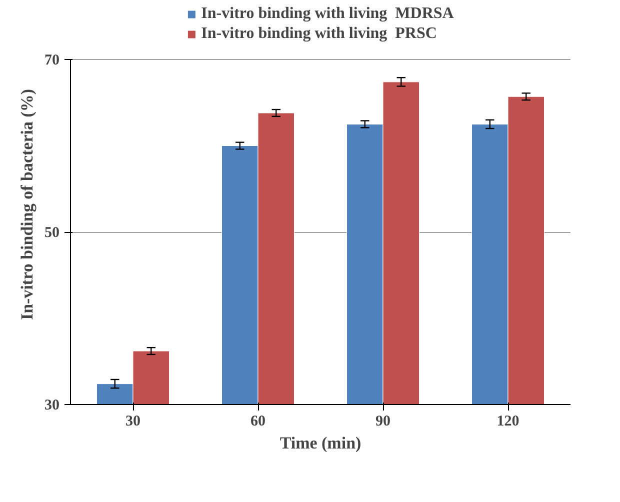 Image resolution: width=620 pixels, height=502 pixels. I want to click on y-axis-title: In-vitro binding of bacteria (%), so click(27, 204).